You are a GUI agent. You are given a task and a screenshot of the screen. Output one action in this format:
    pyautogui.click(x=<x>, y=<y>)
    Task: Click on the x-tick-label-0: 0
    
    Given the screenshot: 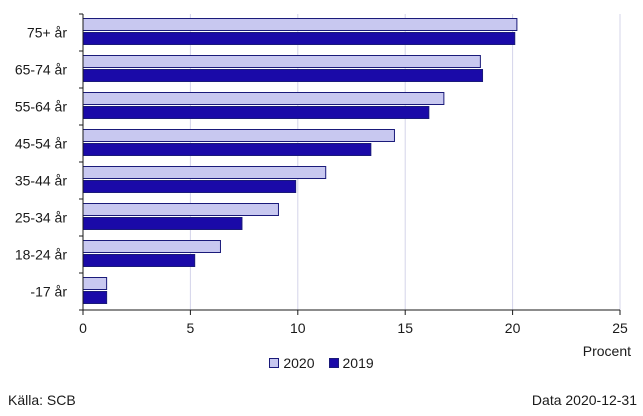 What is the action you would take?
    pyautogui.click(x=83, y=328)
    